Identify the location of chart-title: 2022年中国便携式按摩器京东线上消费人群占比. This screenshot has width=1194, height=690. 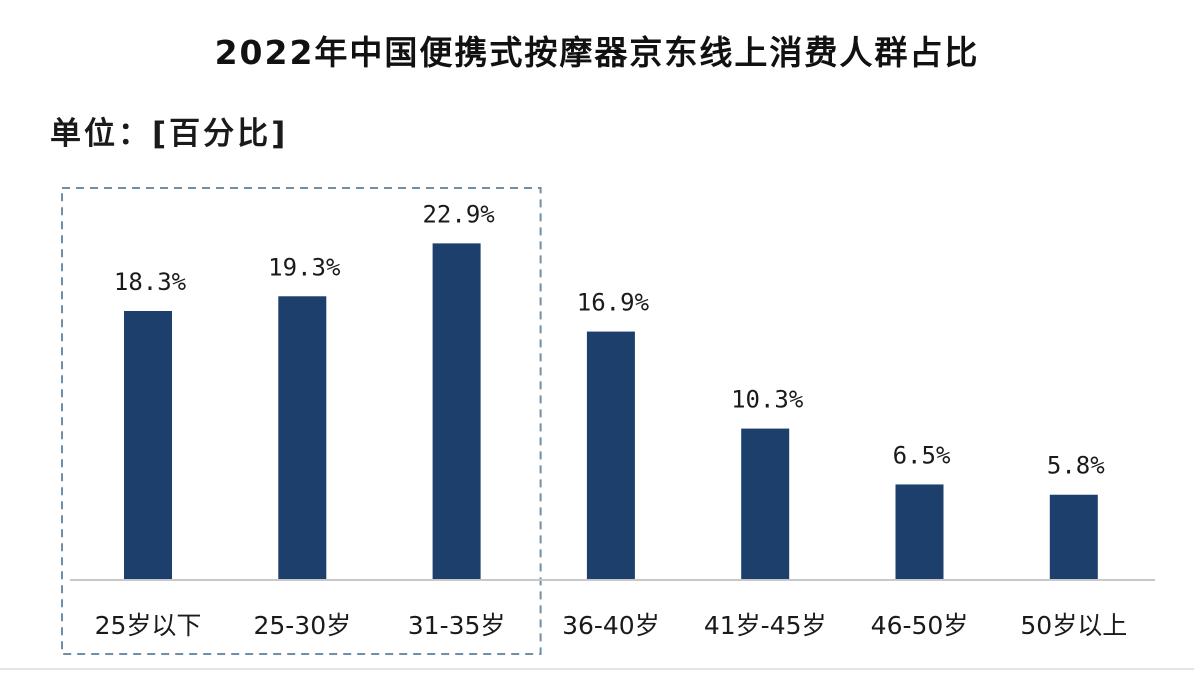
(597, 52).